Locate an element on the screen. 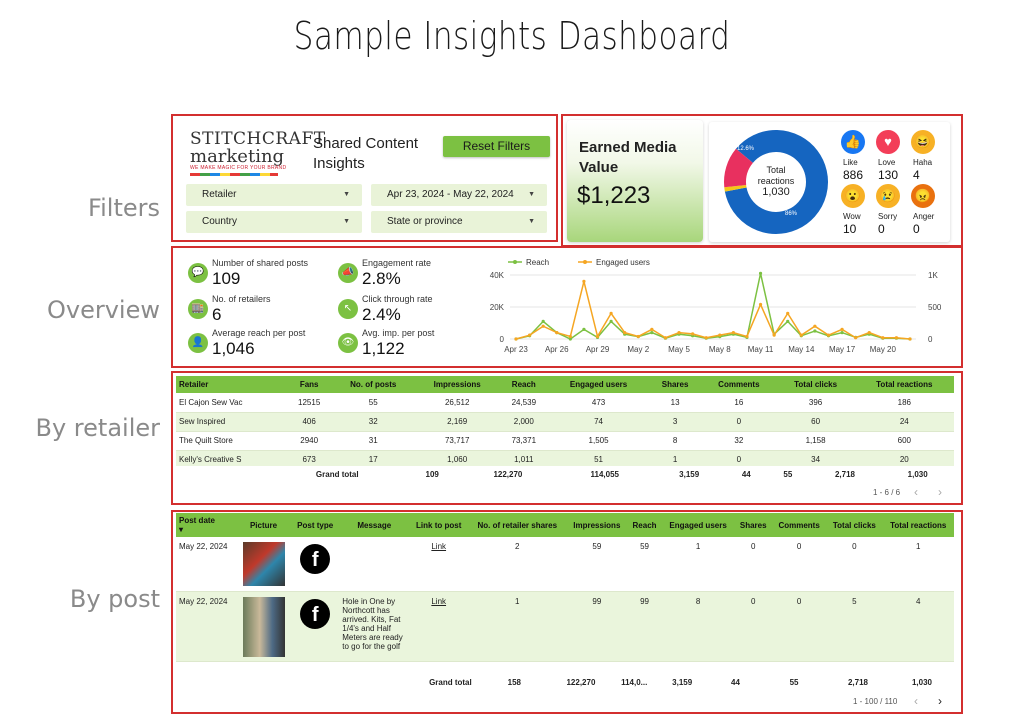  date-range-filter: Apr 23, 2024 - May 22, 2024 ▼ is located at coordinates (459, 195).